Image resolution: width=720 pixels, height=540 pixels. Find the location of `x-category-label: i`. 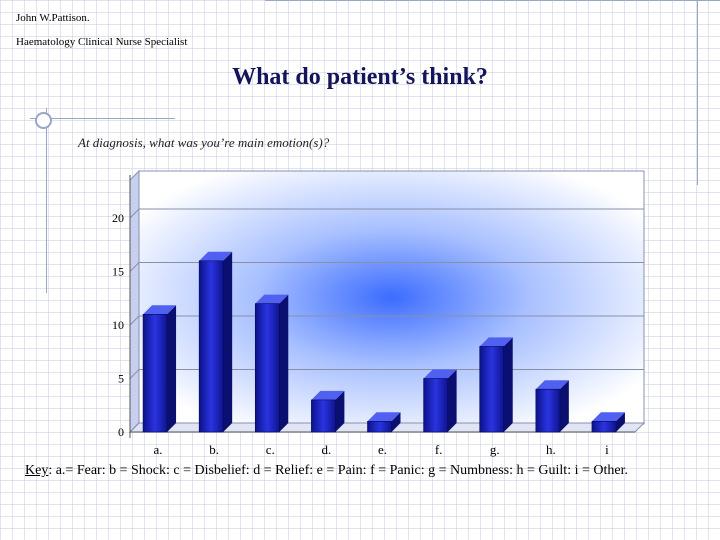

x-category-label: i is located at coordinates (607, 449).